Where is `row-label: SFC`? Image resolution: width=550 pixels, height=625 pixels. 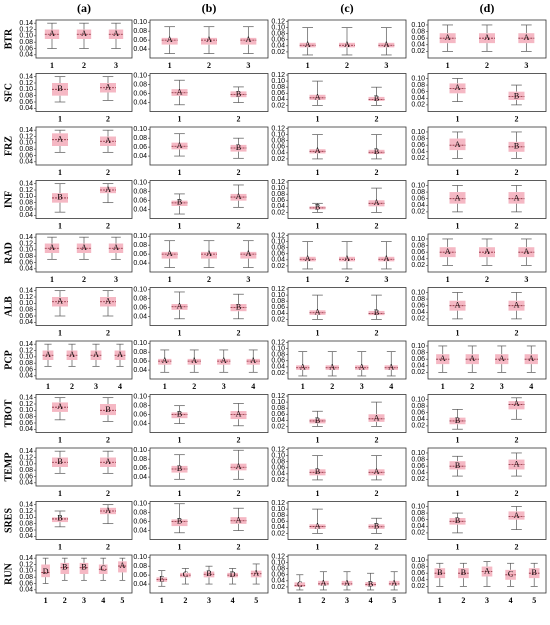 row-label: SFC is located at coordinates (8, 92).